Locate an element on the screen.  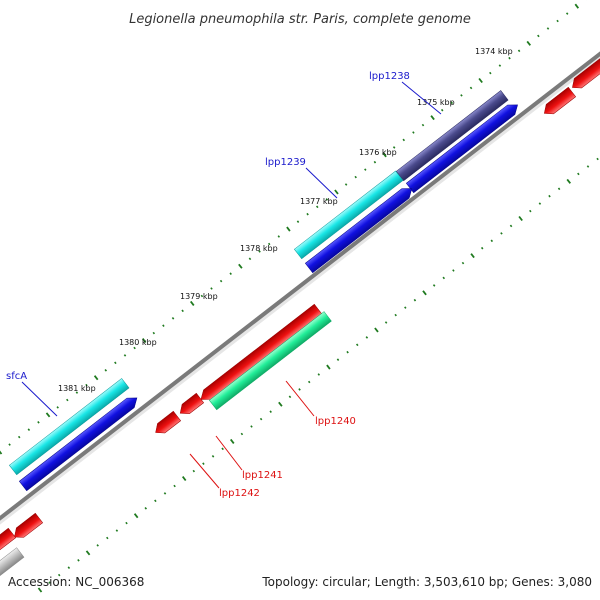
cds-sfcA is located at coordinates (79, 442).